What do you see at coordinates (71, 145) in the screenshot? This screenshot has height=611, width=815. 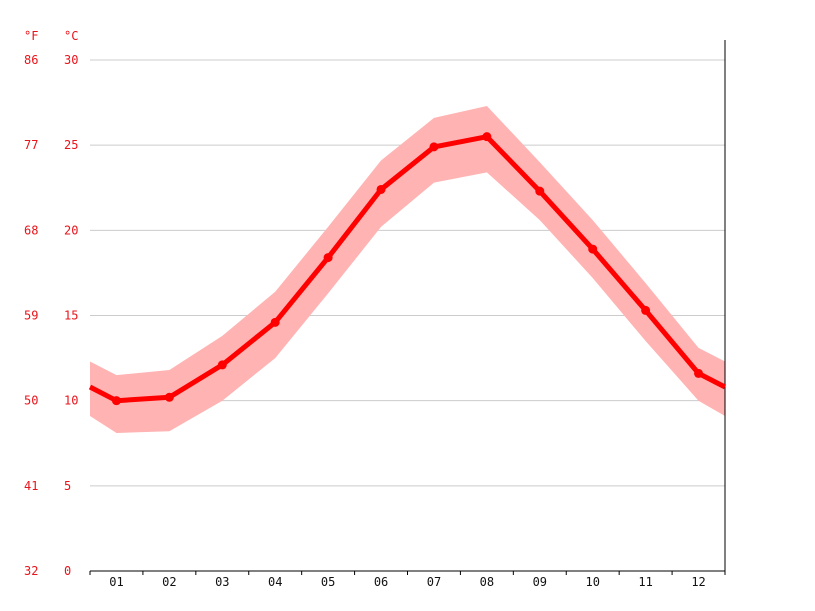 I see `y-tick-label-celsius: 25` at bounding box center [71, 145].